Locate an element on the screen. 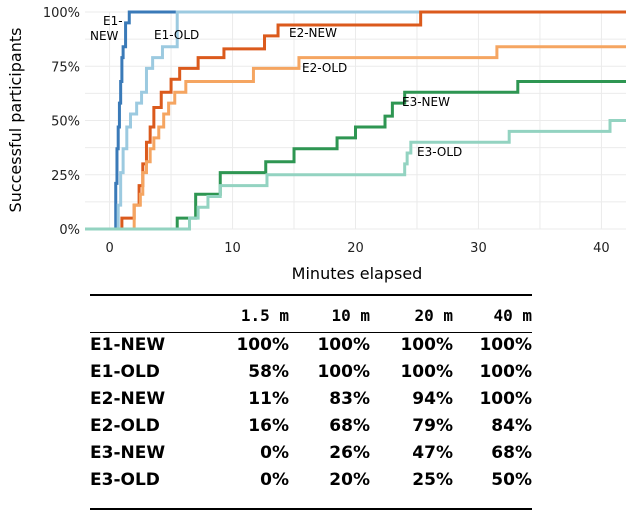 Image resolution: width=626 pixels, height=513 pixels. table-cell: 79% is located at coordinates (432, 425).